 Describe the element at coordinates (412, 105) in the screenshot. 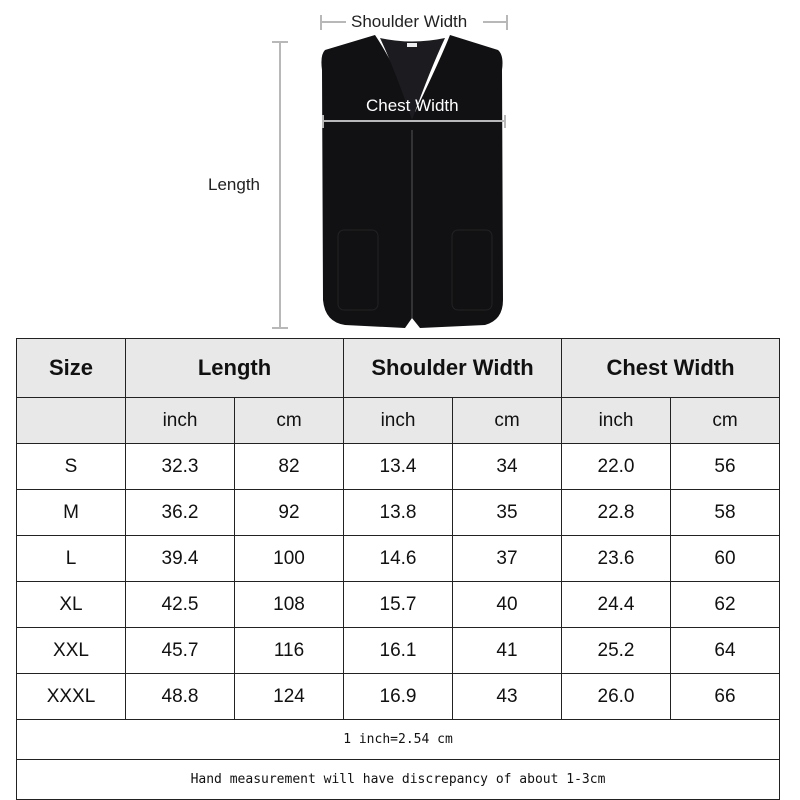

I see `chest-width-label: Chest Width` at that location.